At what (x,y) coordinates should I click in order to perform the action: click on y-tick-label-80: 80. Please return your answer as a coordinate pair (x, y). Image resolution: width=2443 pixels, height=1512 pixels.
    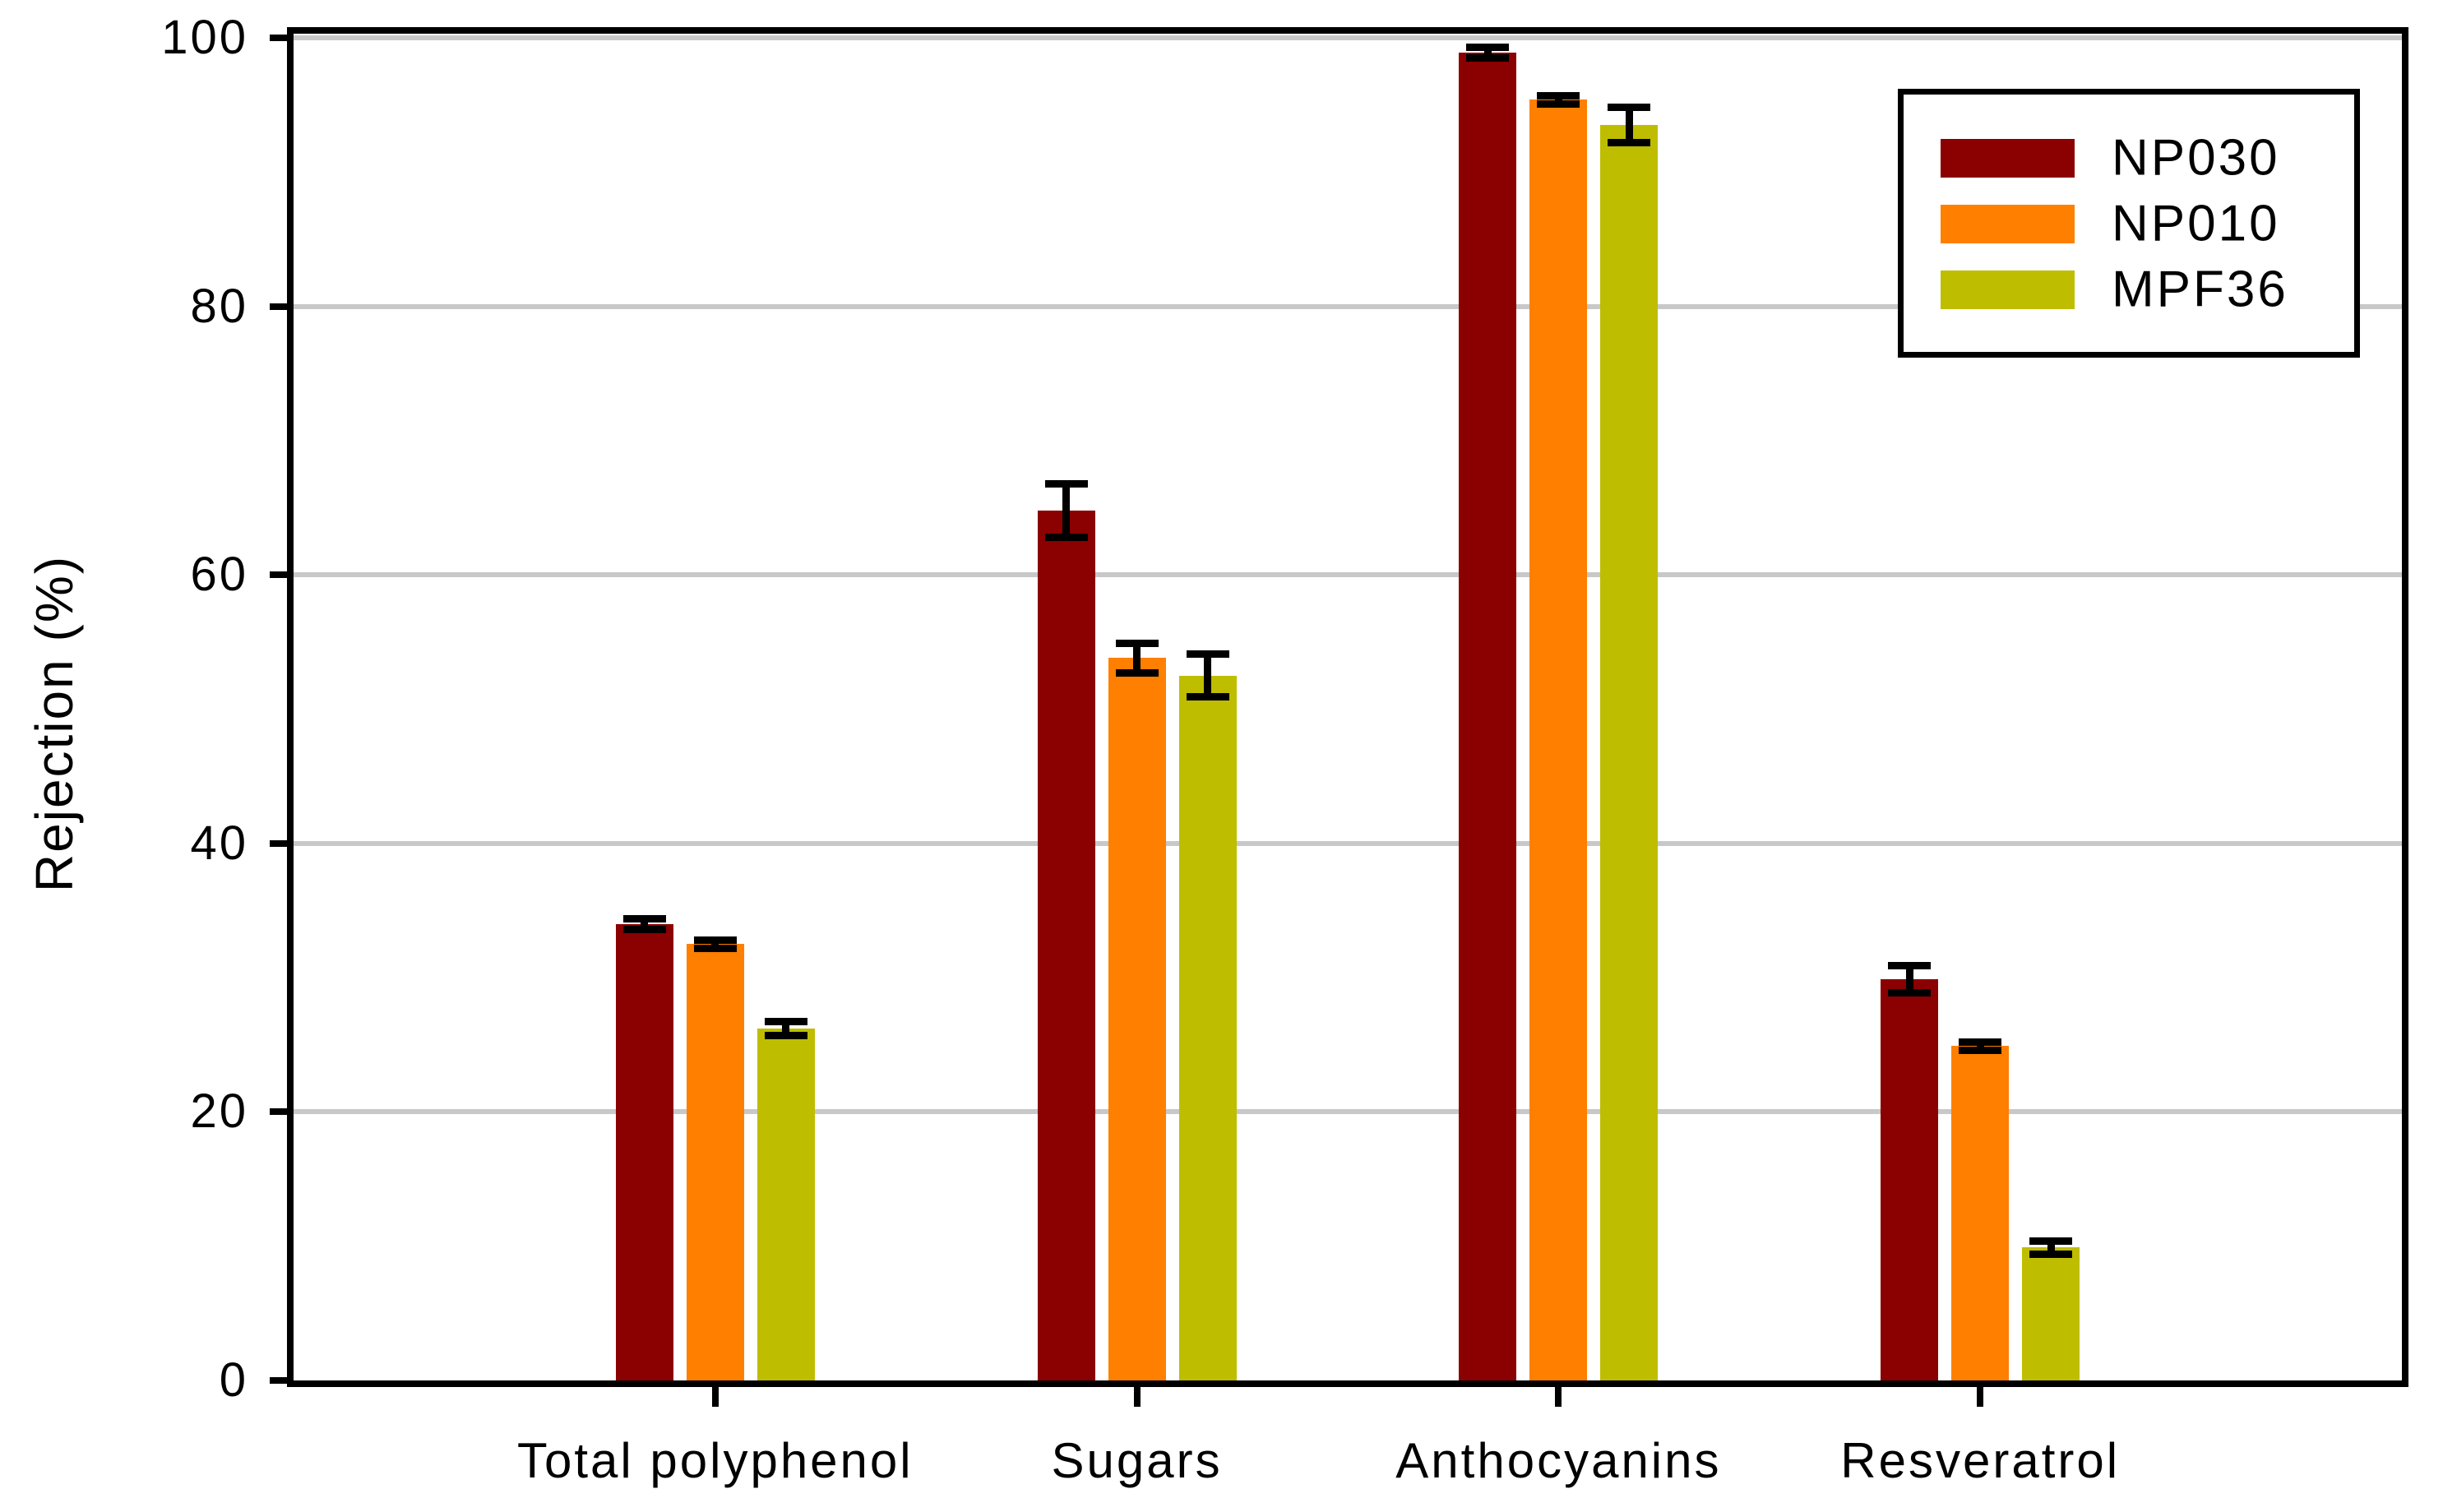
    Looking at the image, I should click on (219, 306).